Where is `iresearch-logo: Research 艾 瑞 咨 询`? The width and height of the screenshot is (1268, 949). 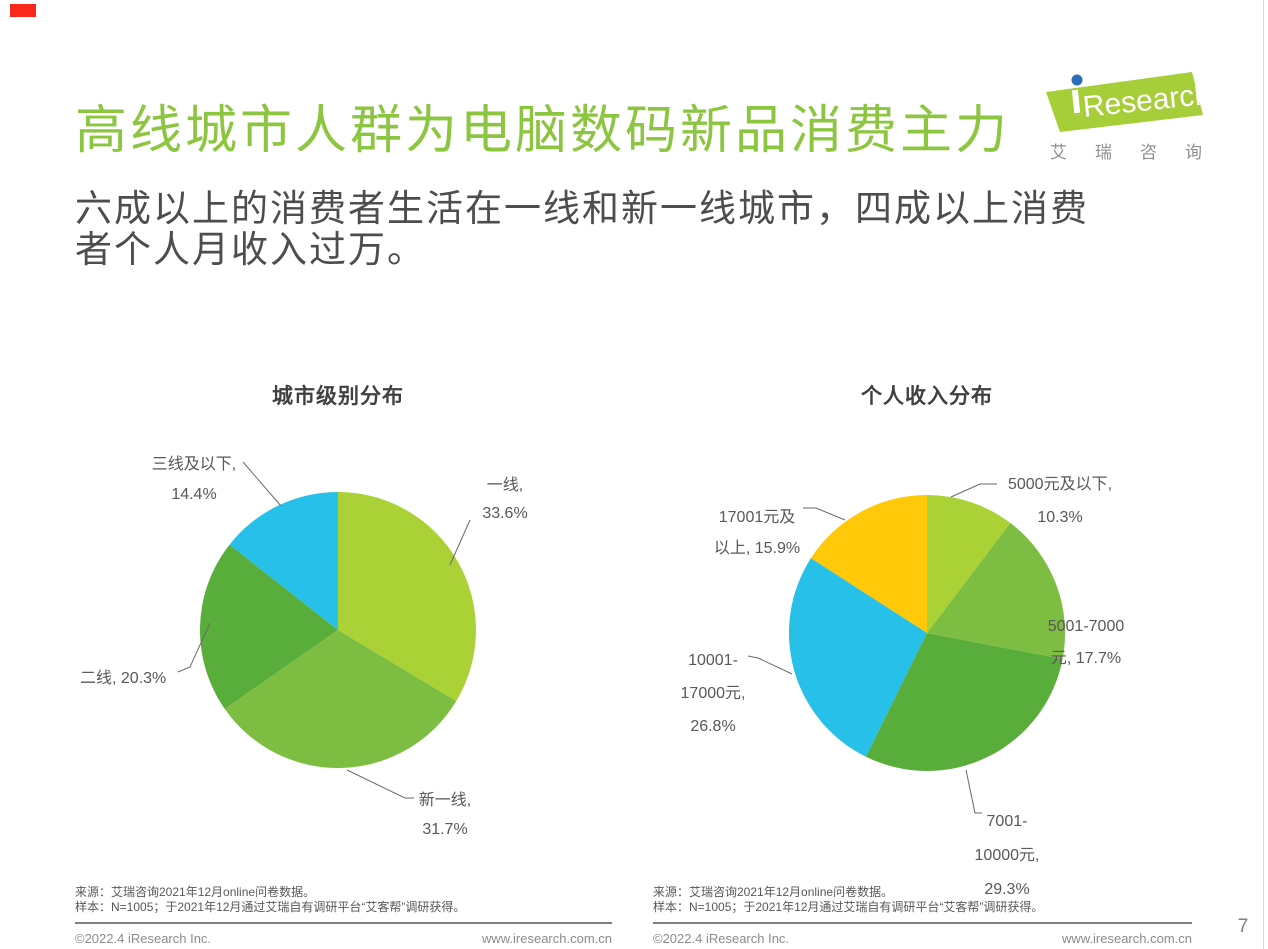 iresearch-logo: Research 艾 瑞 咨 询 is located at coordinates (1126, 117).